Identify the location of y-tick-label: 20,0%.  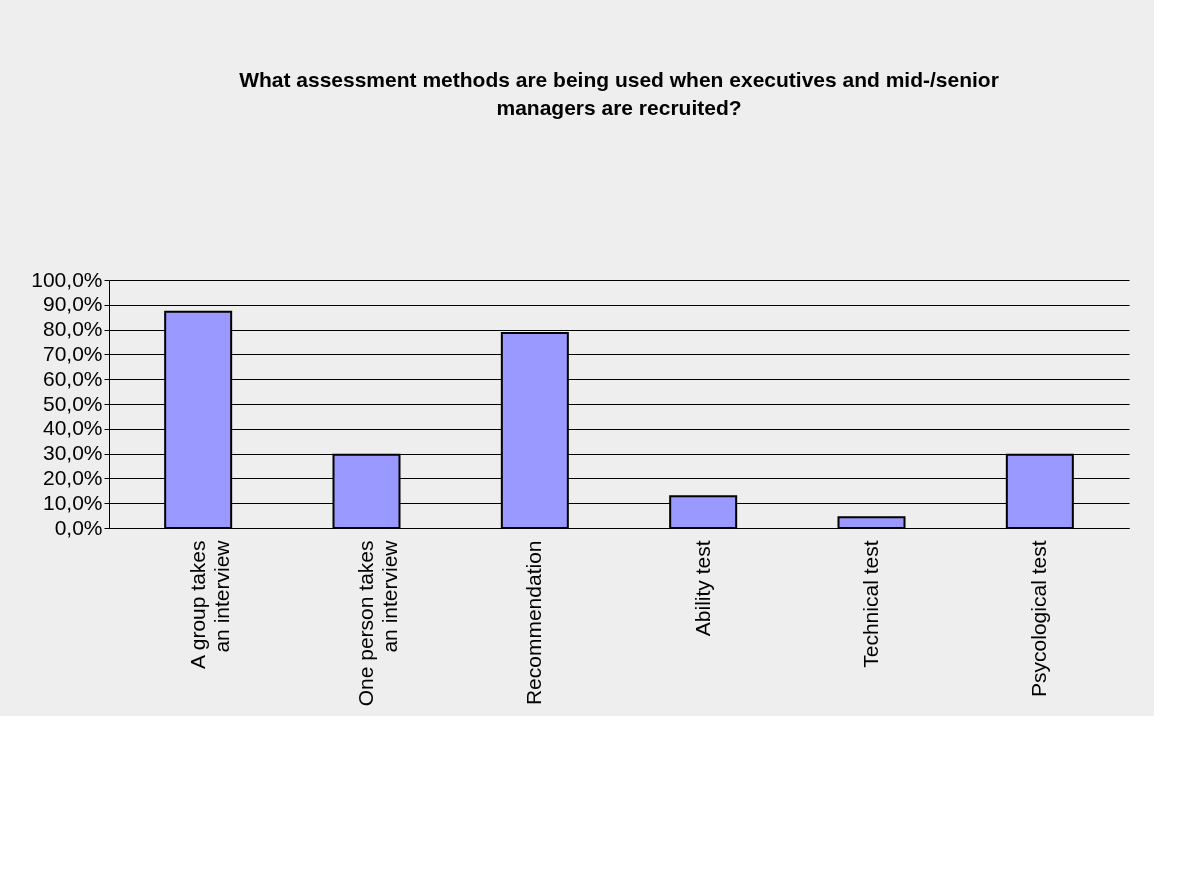
(72, 477).